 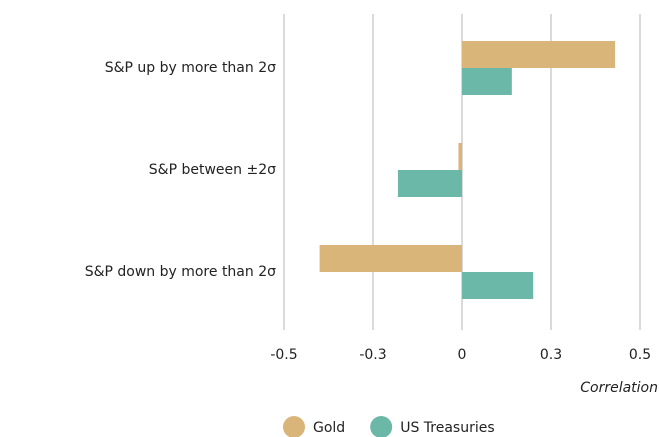 I want to click on x-tick-label: -0.5, so click(x=283, y=355).